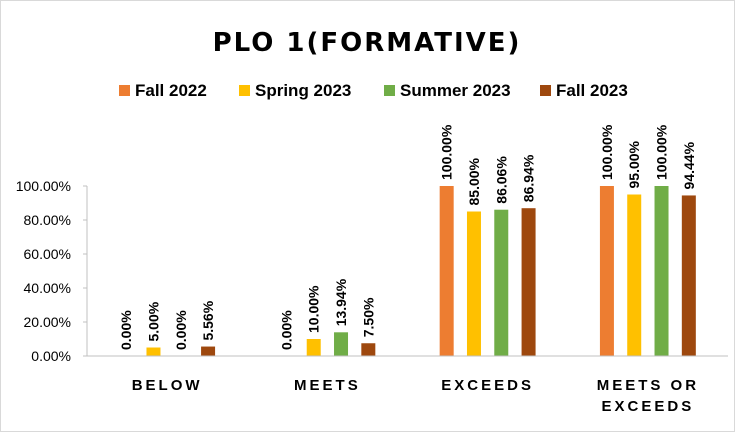 The image size is (735, 432). Describe the element at coordinates (303, 90) in the screenshot. I see `legend-label: Spring 2023` at that location.